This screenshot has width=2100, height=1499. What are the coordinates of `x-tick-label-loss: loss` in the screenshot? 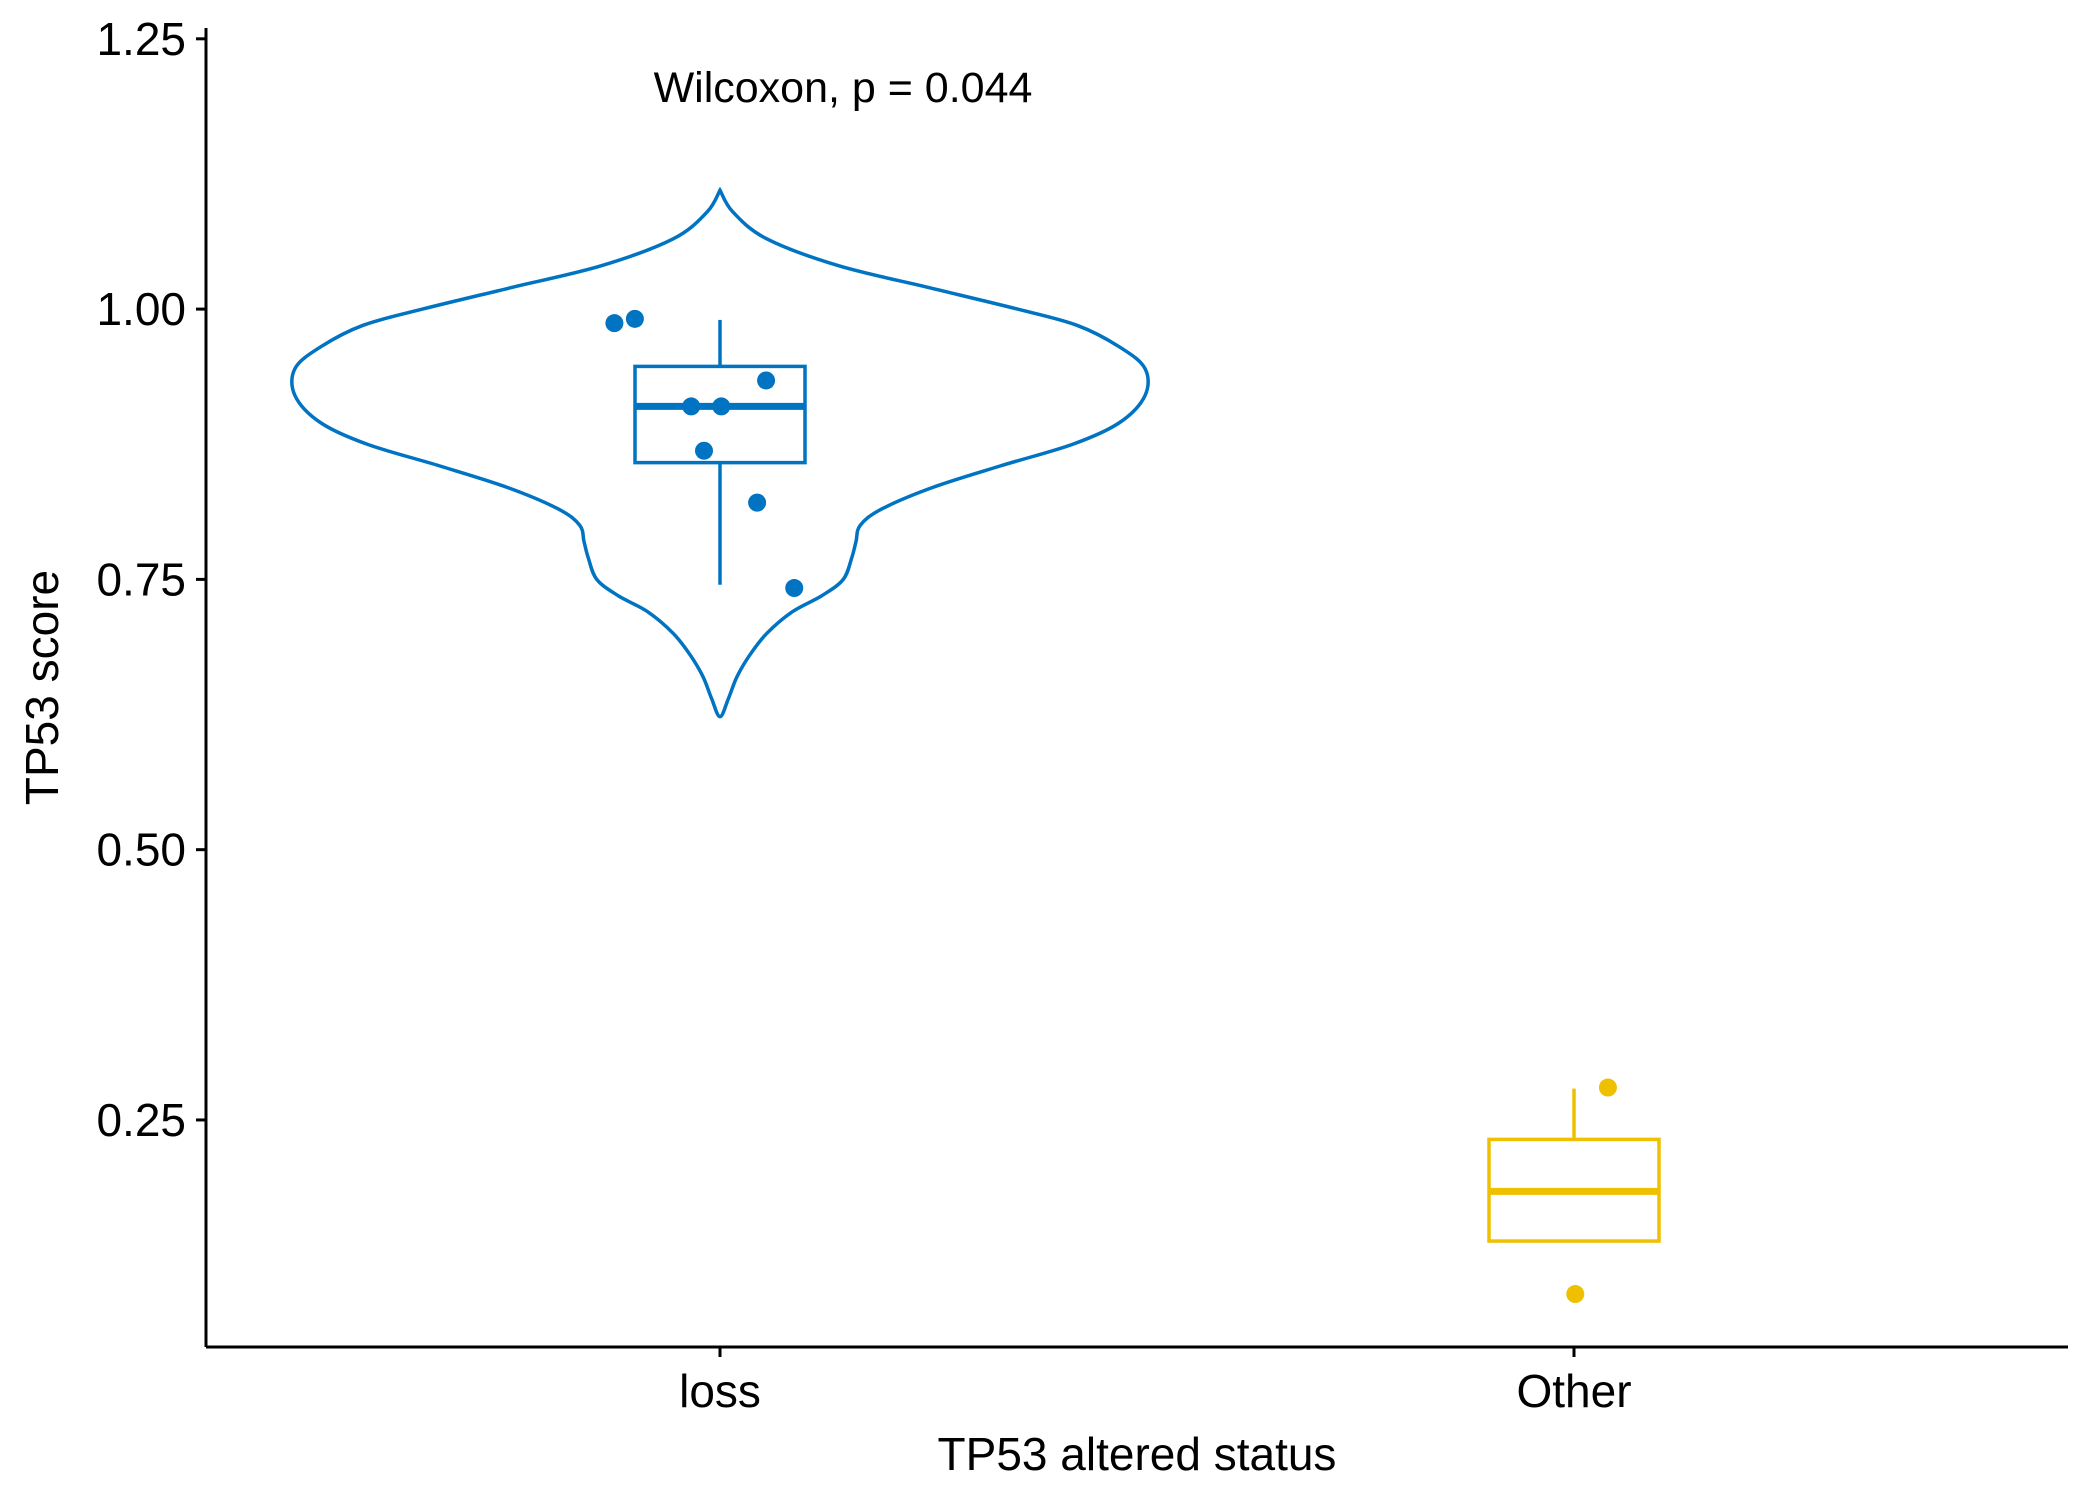 It's located at (720, 1391).